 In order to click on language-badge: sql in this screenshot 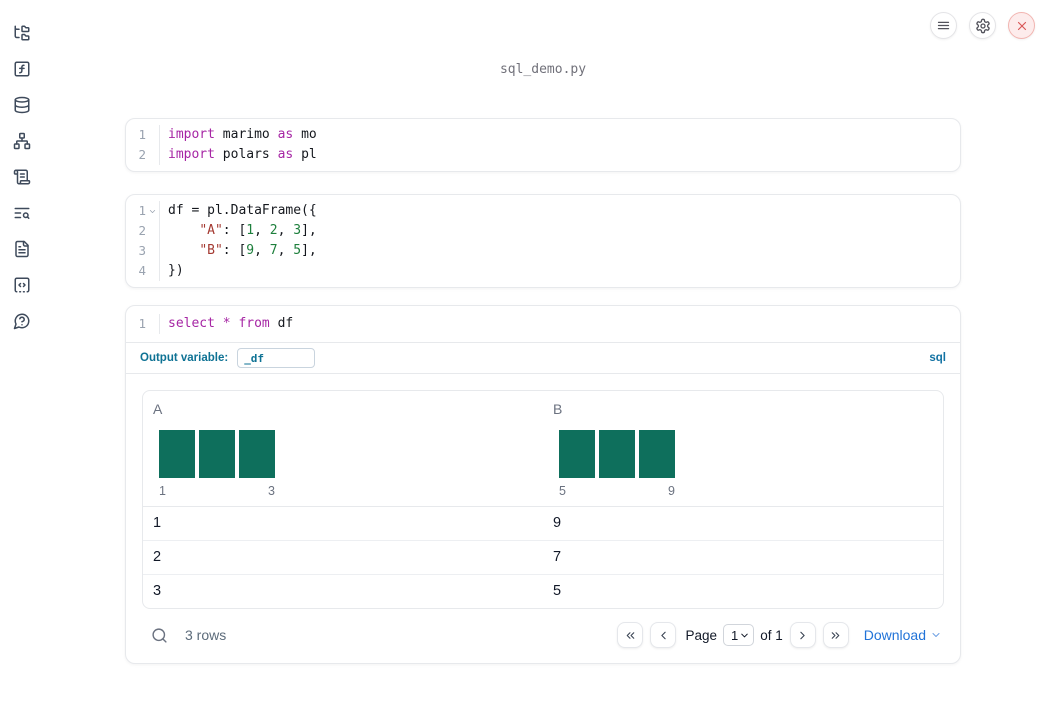, I will do `click(937, 358)`.